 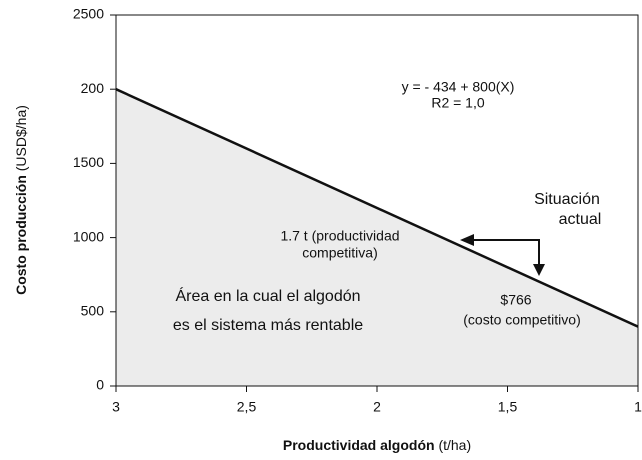 What do you see at coordinates (458, 103) in the screenshot?
I see `r-squared: R2 = 1,0` at bounding box center [458, 103].